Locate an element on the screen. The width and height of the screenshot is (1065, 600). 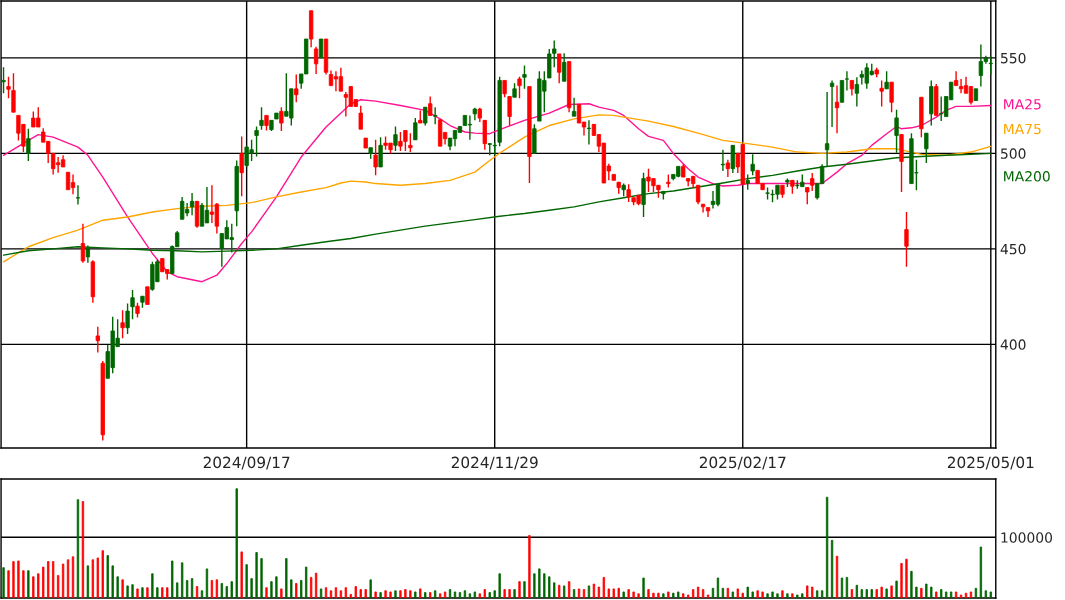
y-tick-label: 400 is located at coordinates (1013, 344).